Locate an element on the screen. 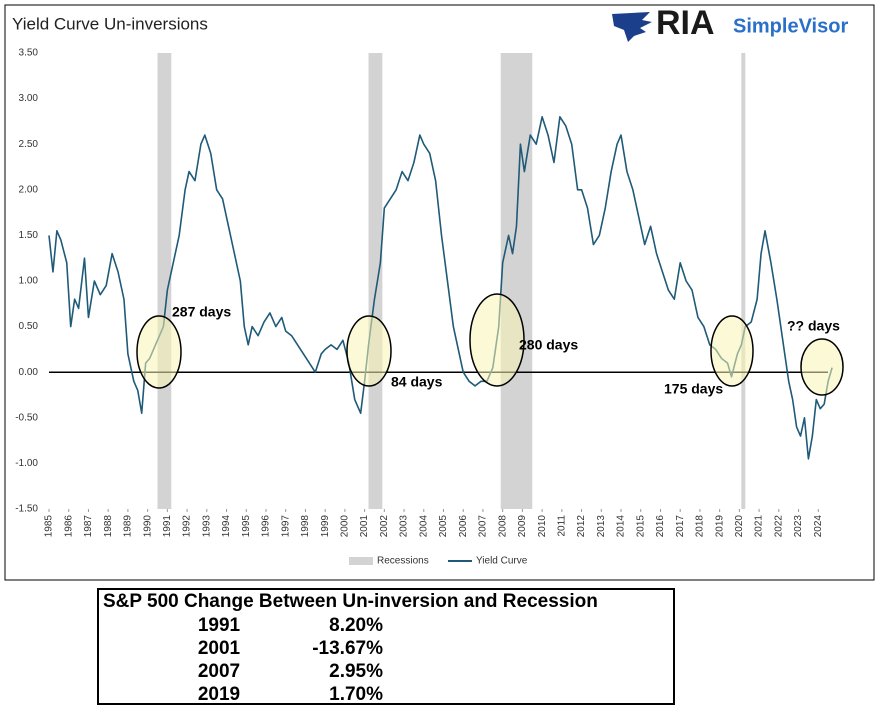  logo-eagle is located at coordinates (632, 27).